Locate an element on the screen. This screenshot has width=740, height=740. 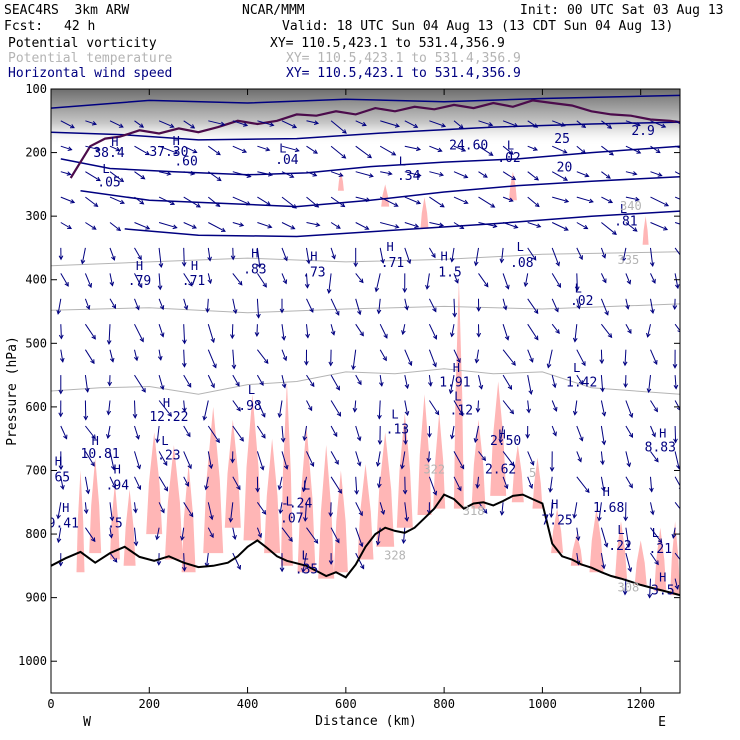
annotation-label: .60 is located at coordinates (185, 161).